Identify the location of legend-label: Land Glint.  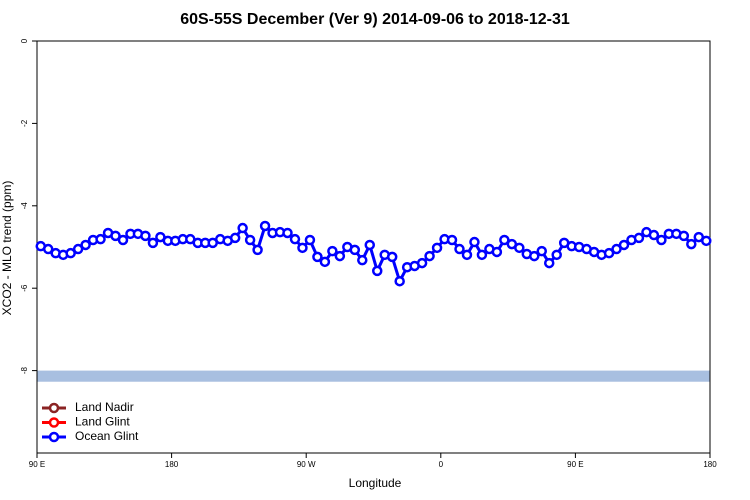
(102, 422).